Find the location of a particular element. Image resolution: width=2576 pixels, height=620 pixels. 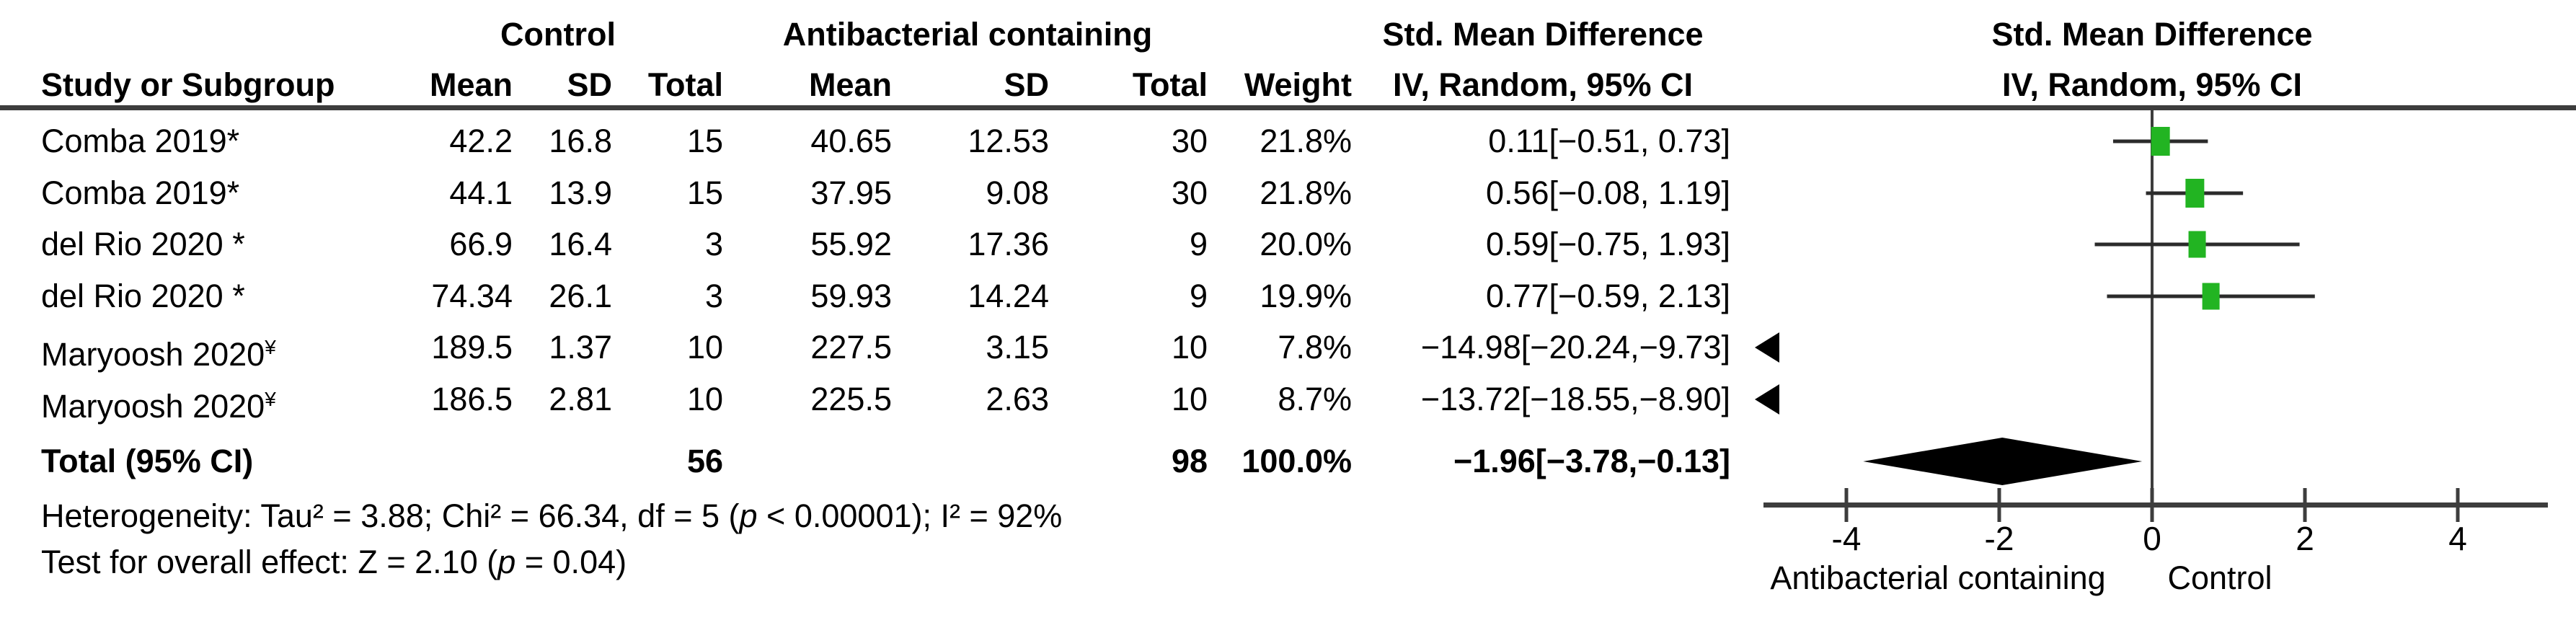

col-header-control-total: Total is located at coordinates (685, 84).